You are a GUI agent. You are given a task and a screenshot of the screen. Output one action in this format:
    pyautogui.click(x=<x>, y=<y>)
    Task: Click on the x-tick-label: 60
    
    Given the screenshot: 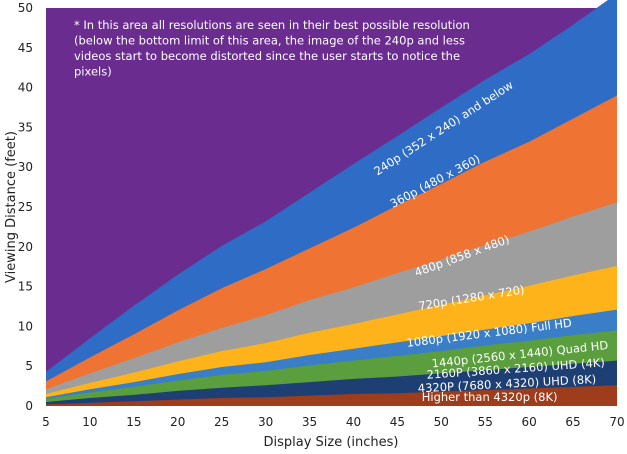 What is the action you would take?
    pyautogui.click(x=529, y=422)
    